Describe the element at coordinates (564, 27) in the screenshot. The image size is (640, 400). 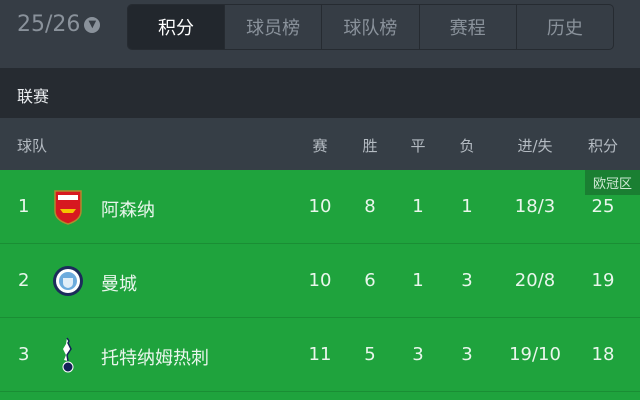
I see `tab-history: 历史` at that location.